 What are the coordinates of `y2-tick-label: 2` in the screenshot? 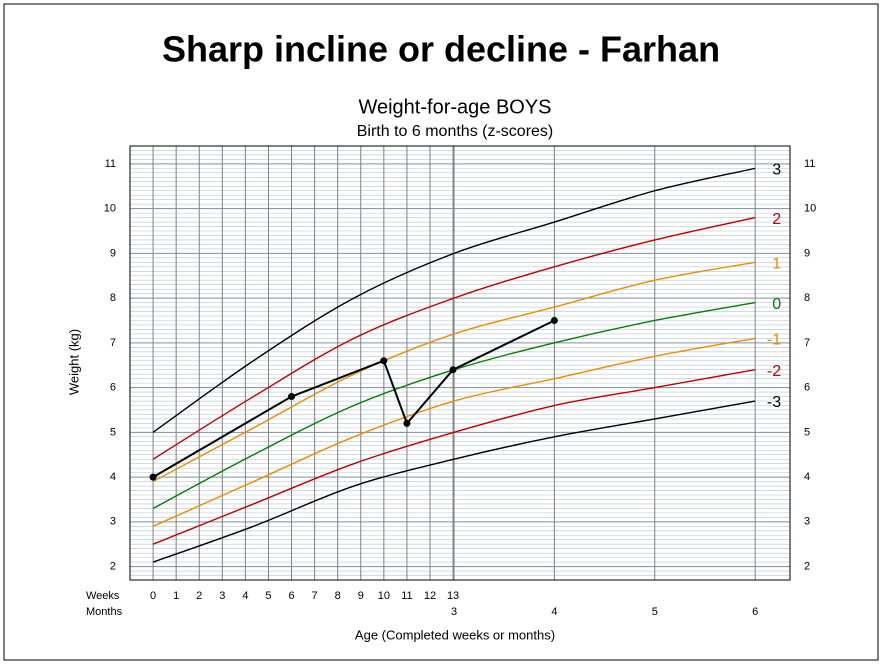 It's located at (807, 566).